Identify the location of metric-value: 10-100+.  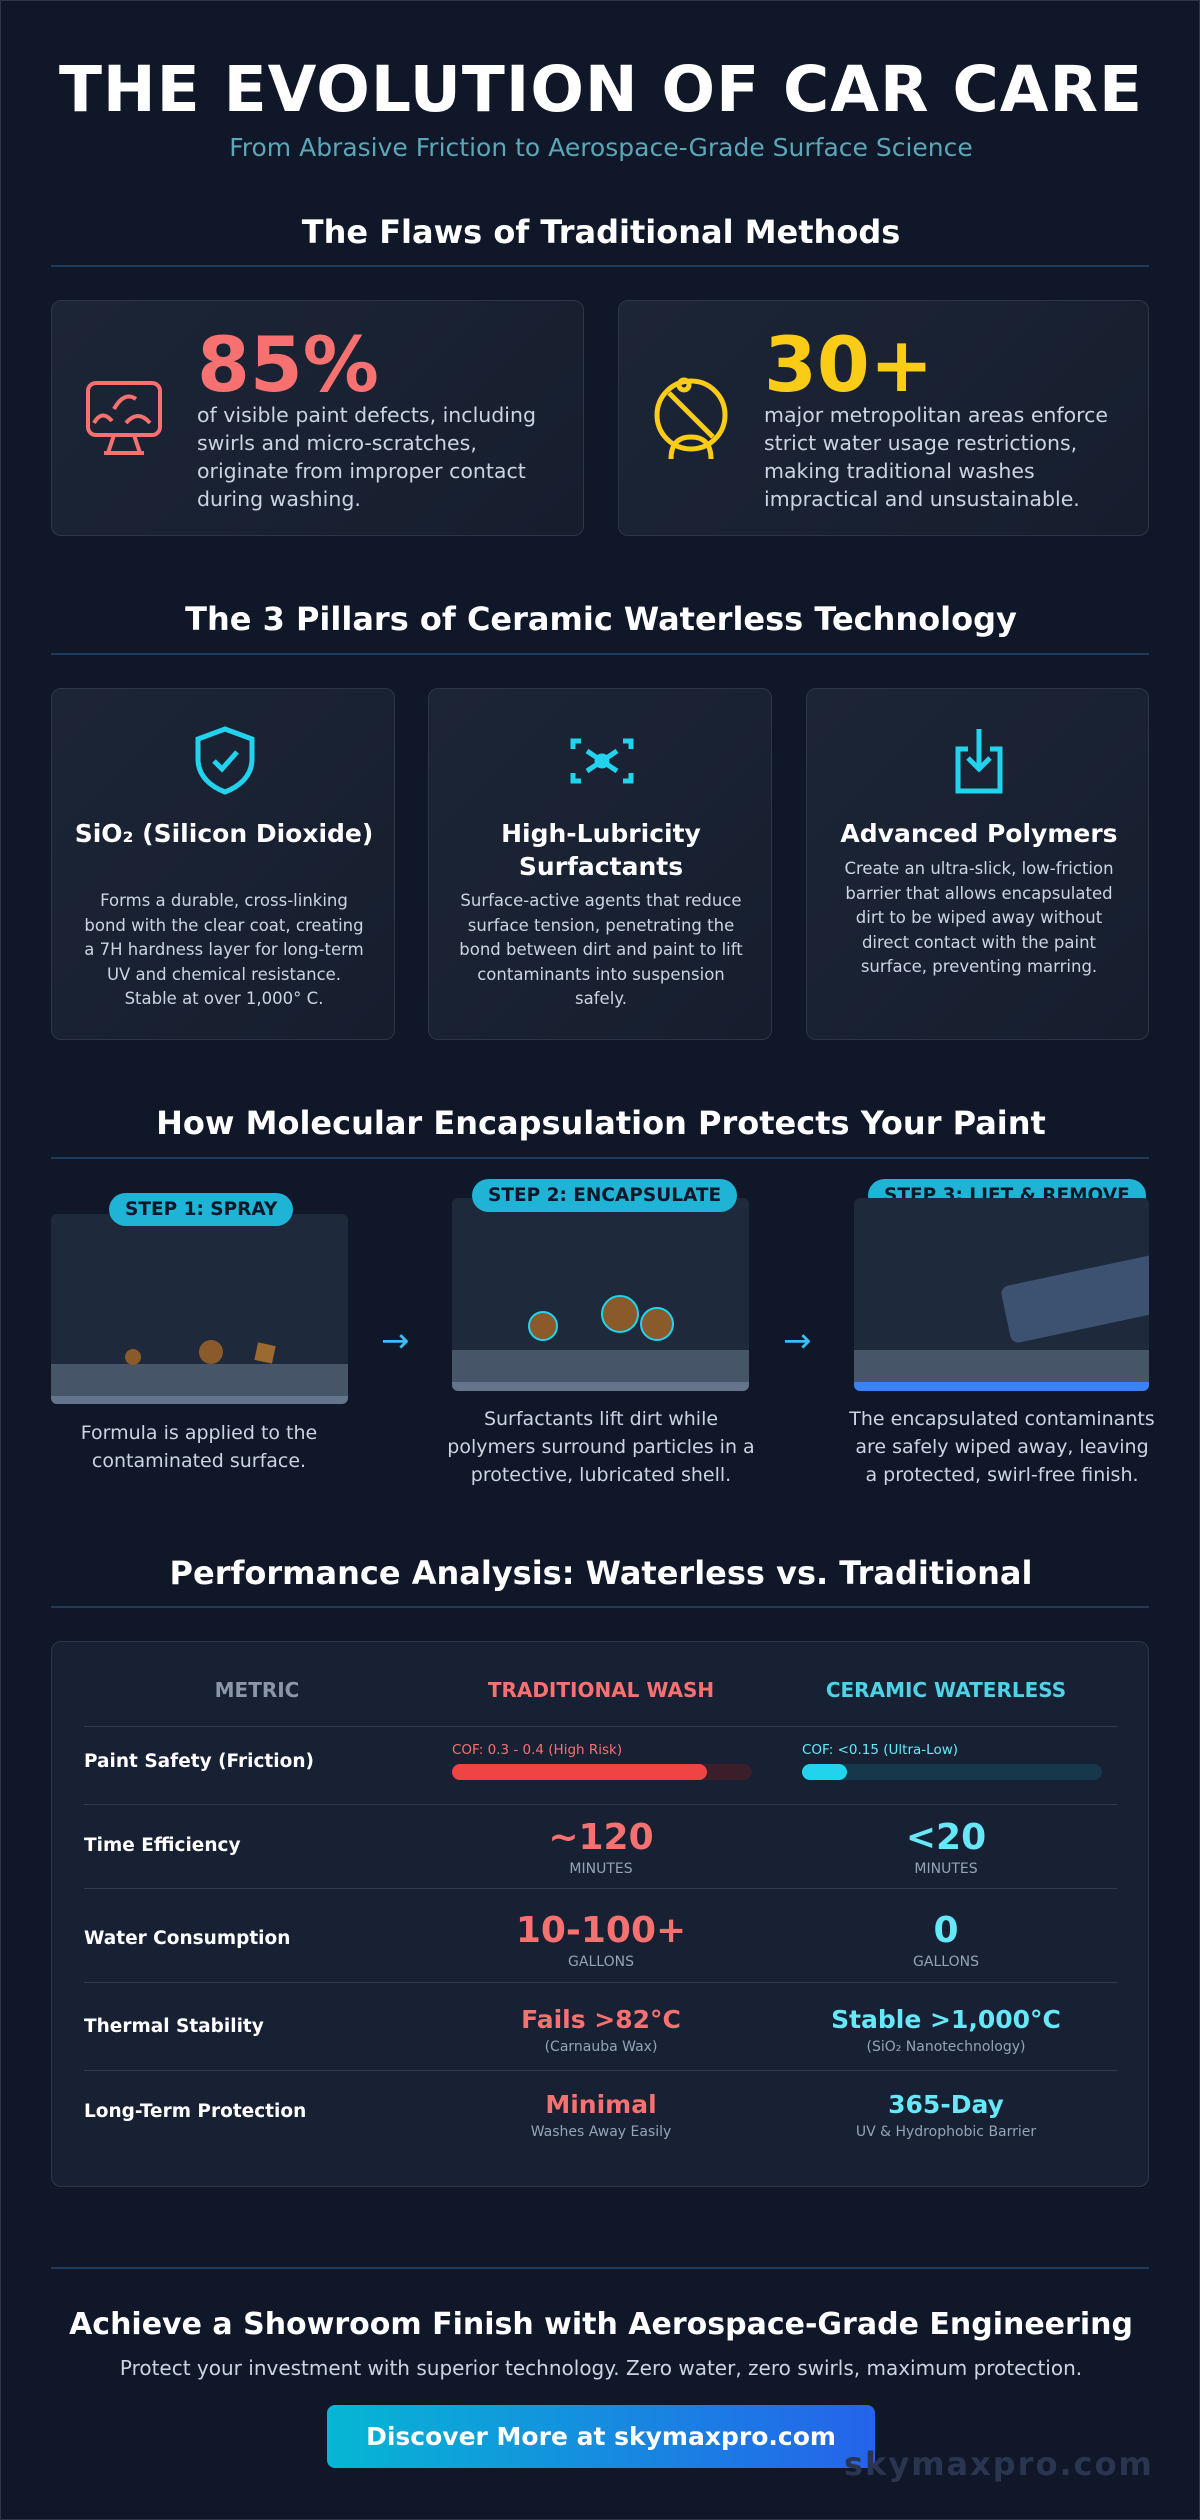
(601, 1930).